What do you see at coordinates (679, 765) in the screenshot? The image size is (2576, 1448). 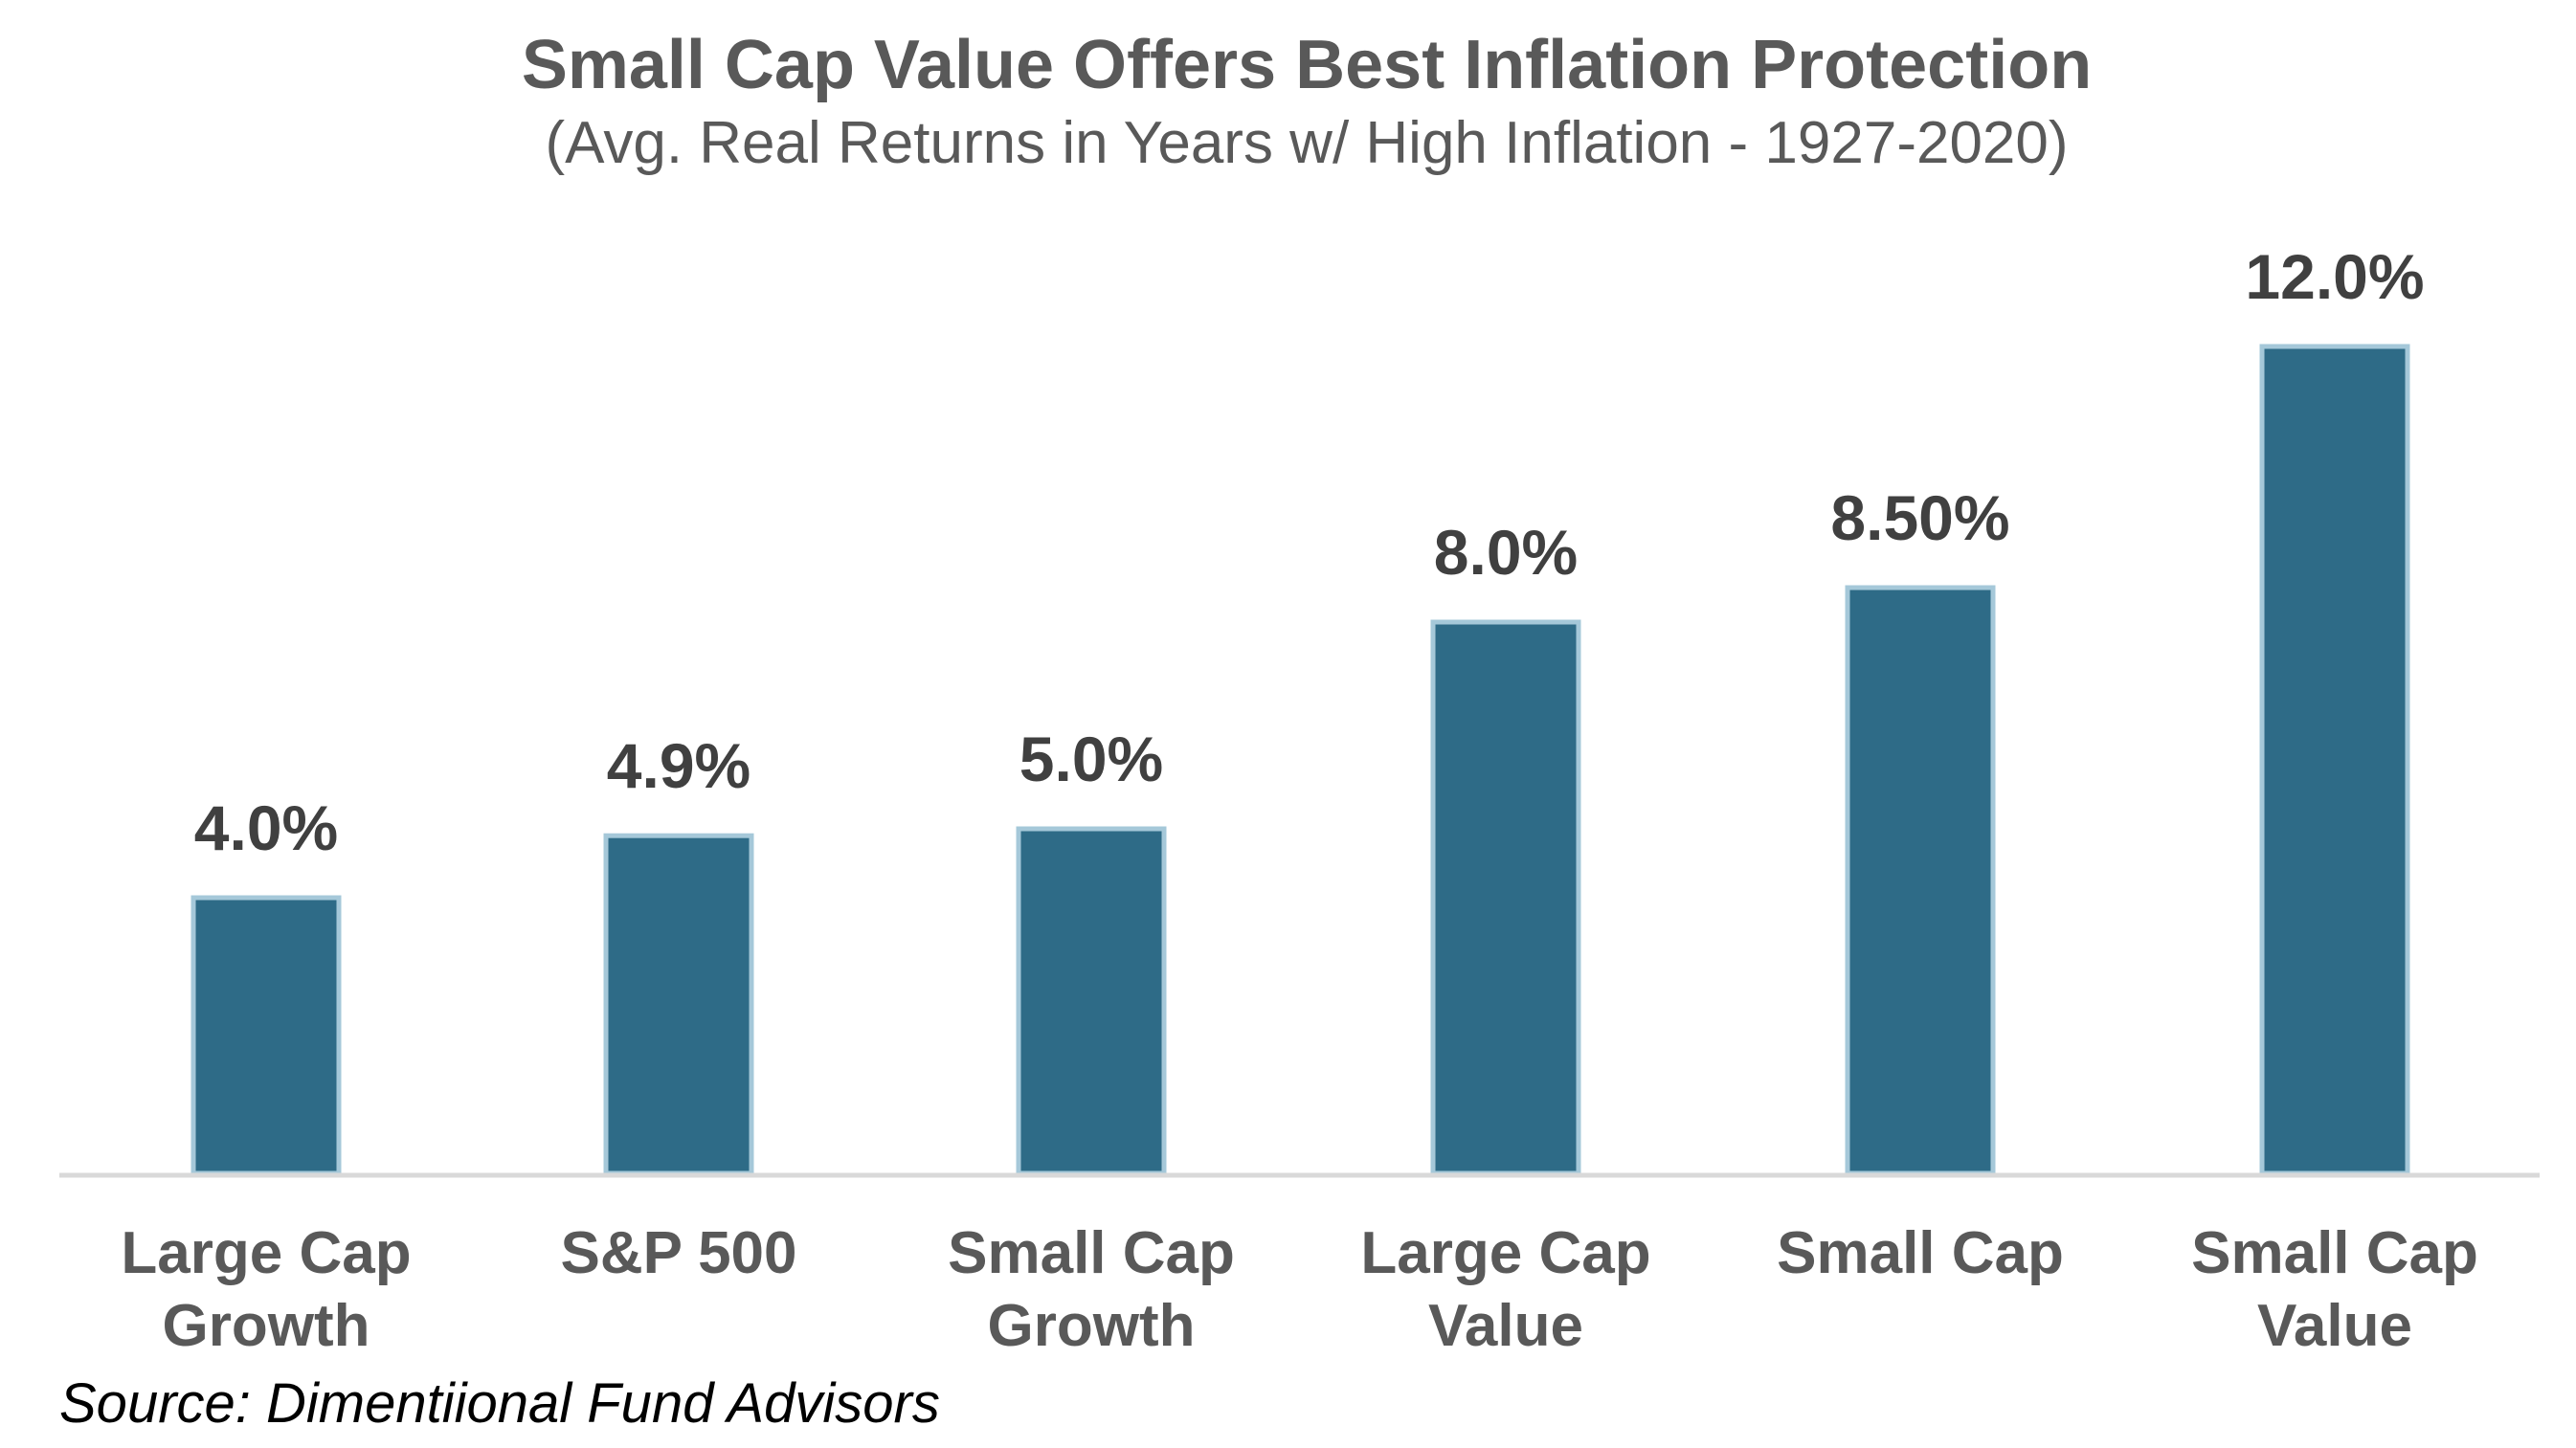 I see `data-label: 4.9%` at bounding box center [679, 765].